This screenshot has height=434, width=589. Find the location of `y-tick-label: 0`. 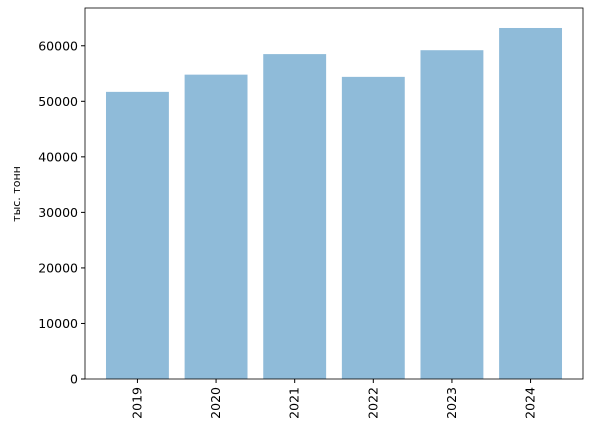

y-tick-label: 0 is located at coordinates (74, 379).